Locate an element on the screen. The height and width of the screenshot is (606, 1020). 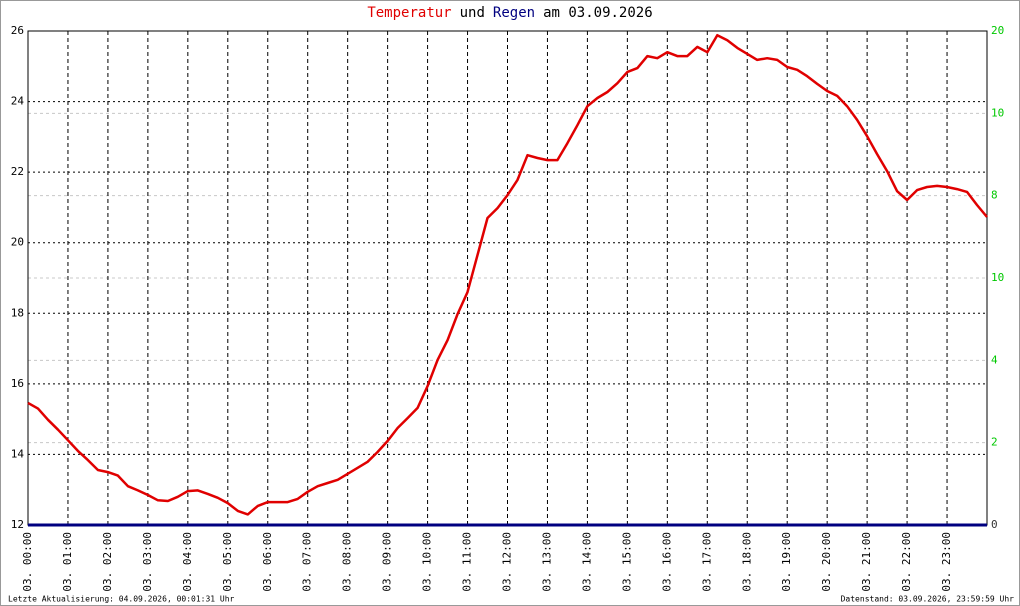
x-tick-label: 03. 18:00 is located at coordinates (746, 562).